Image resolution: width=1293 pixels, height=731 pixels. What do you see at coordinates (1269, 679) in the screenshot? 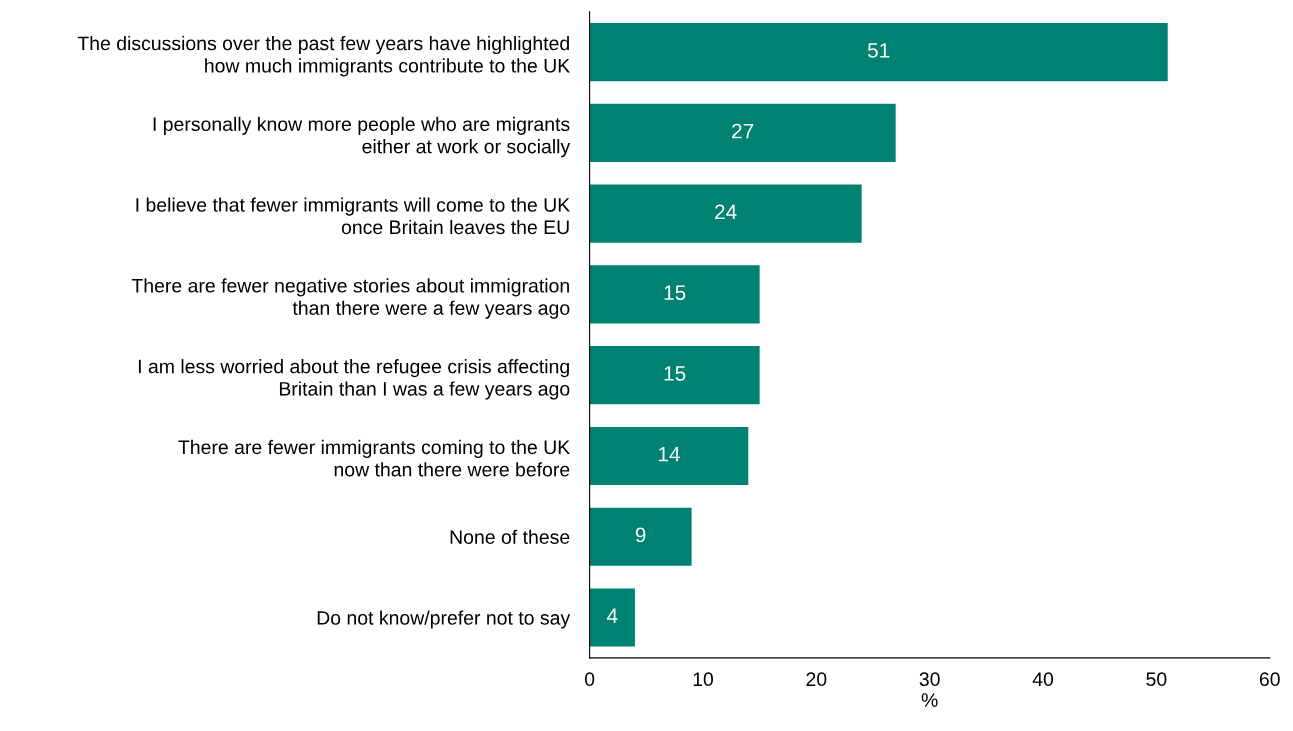
I see `x-tick-label: 60` at bounding box center [1269, 679].